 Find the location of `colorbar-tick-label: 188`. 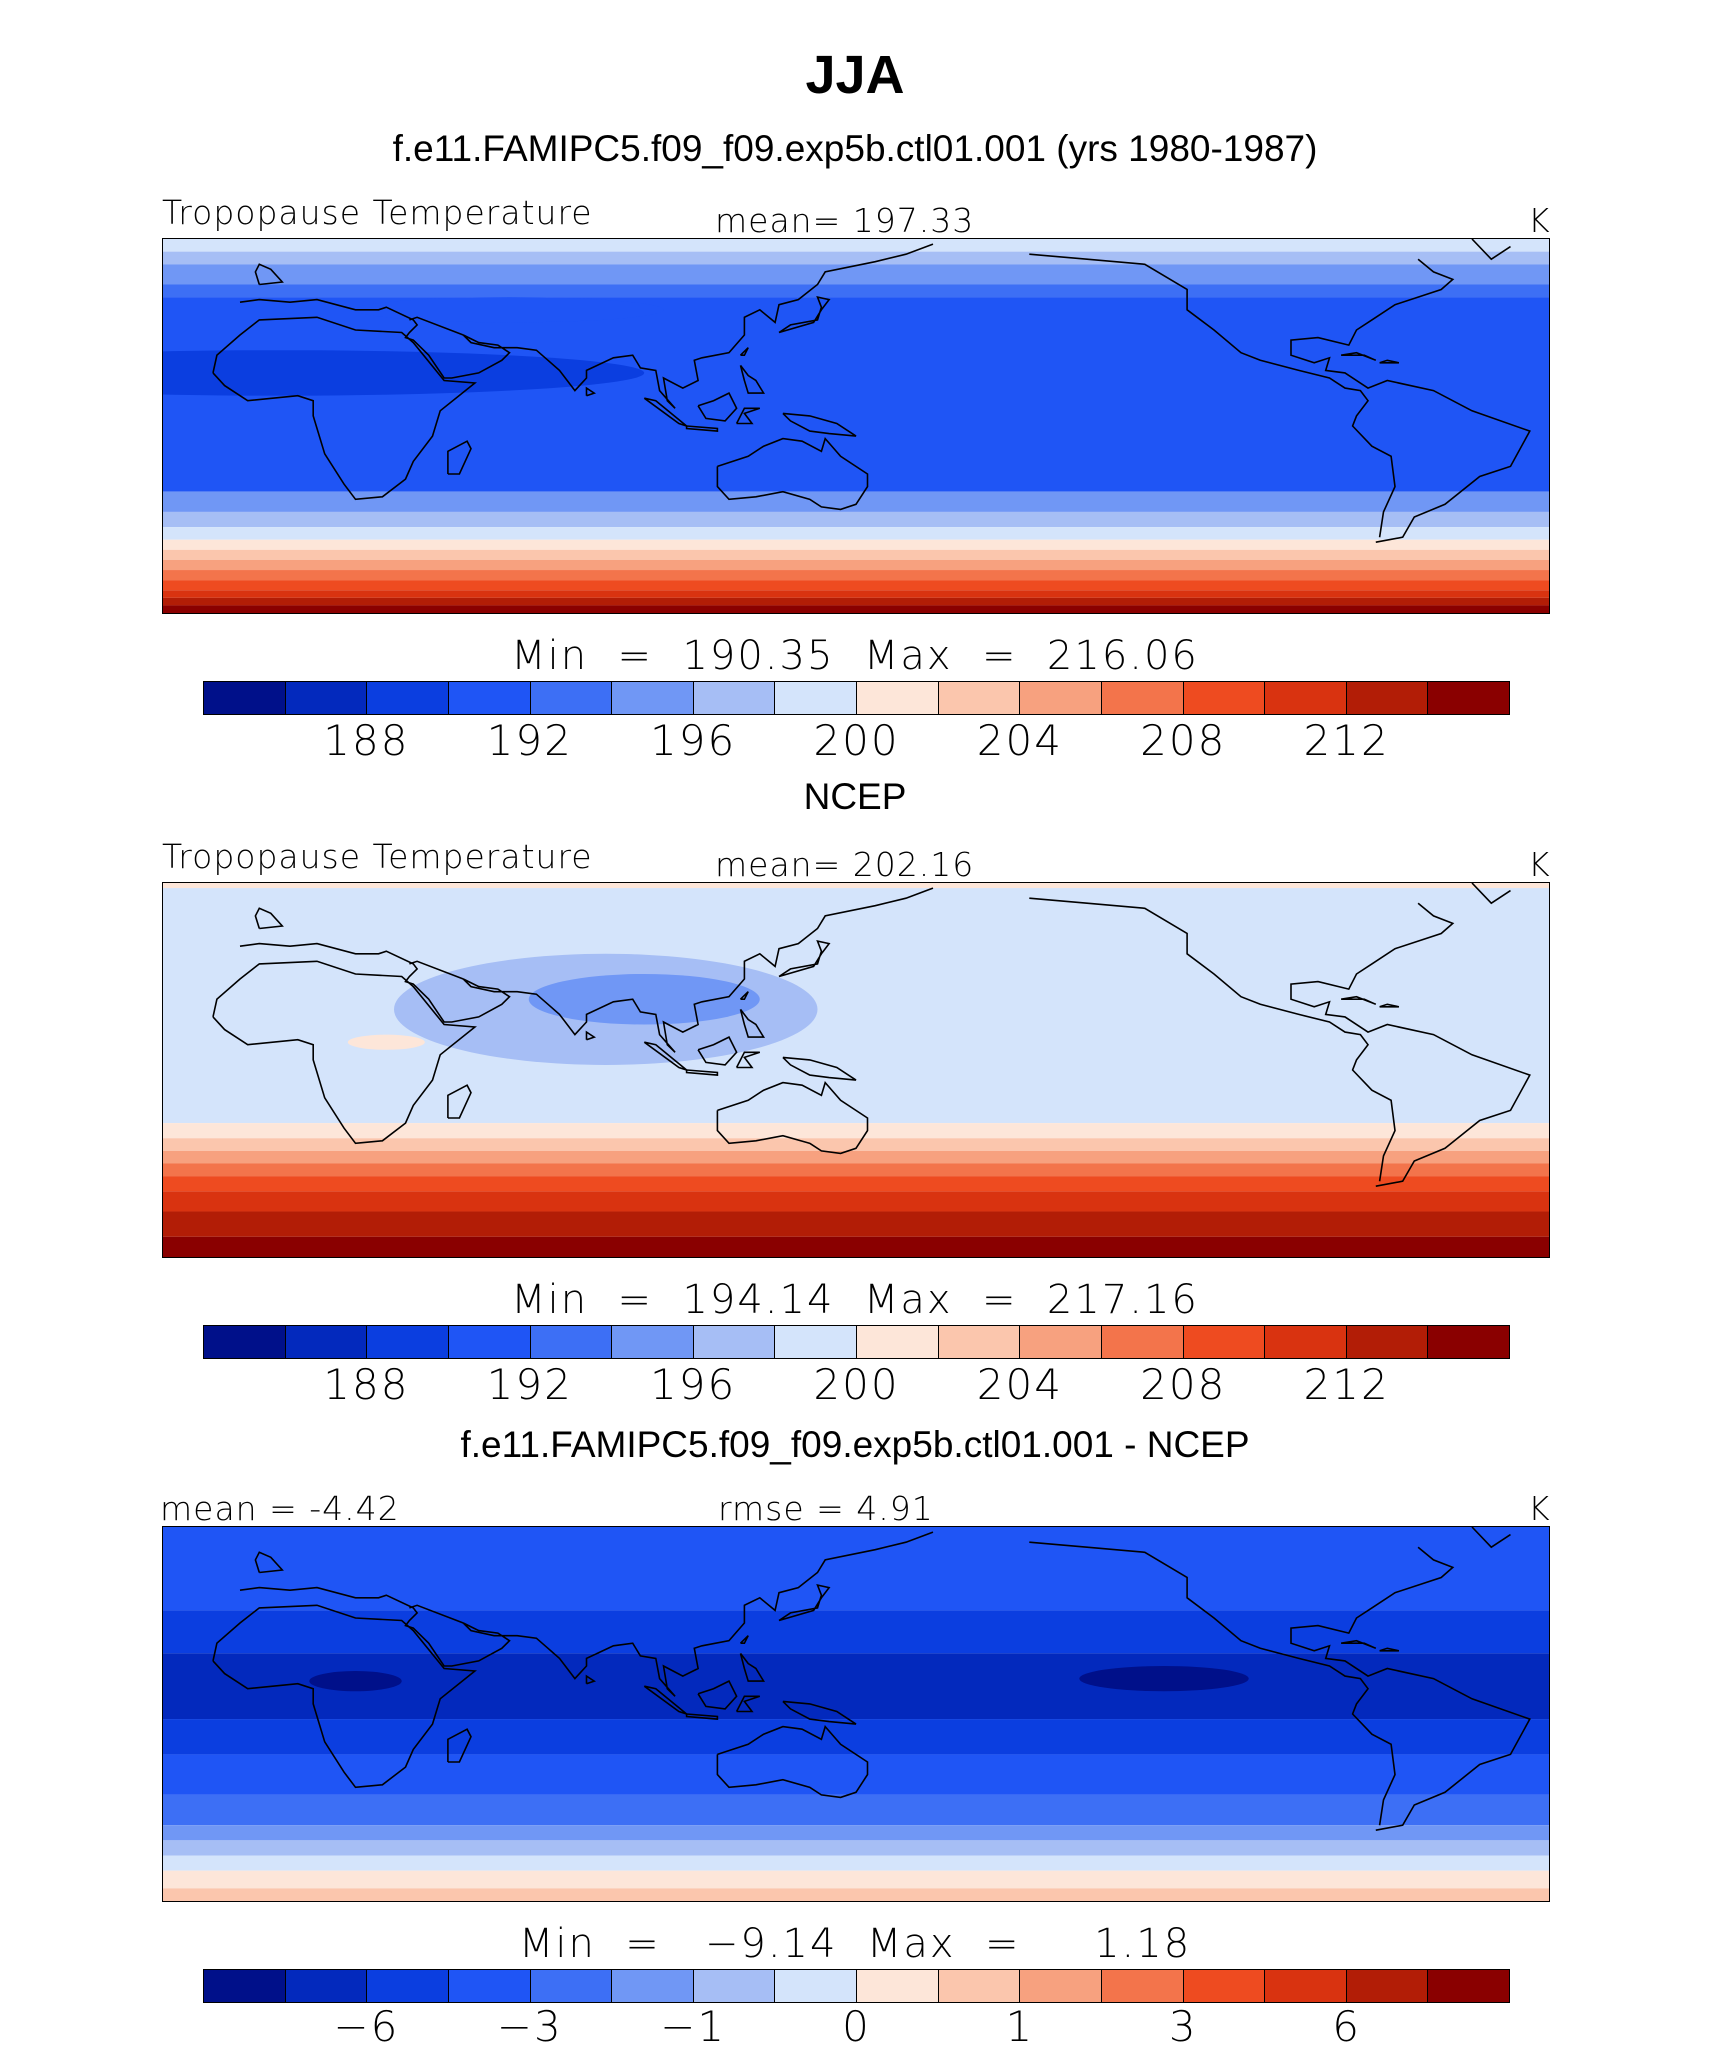

colorbar-tick-label: 188 is located at coordinates (366, 740).